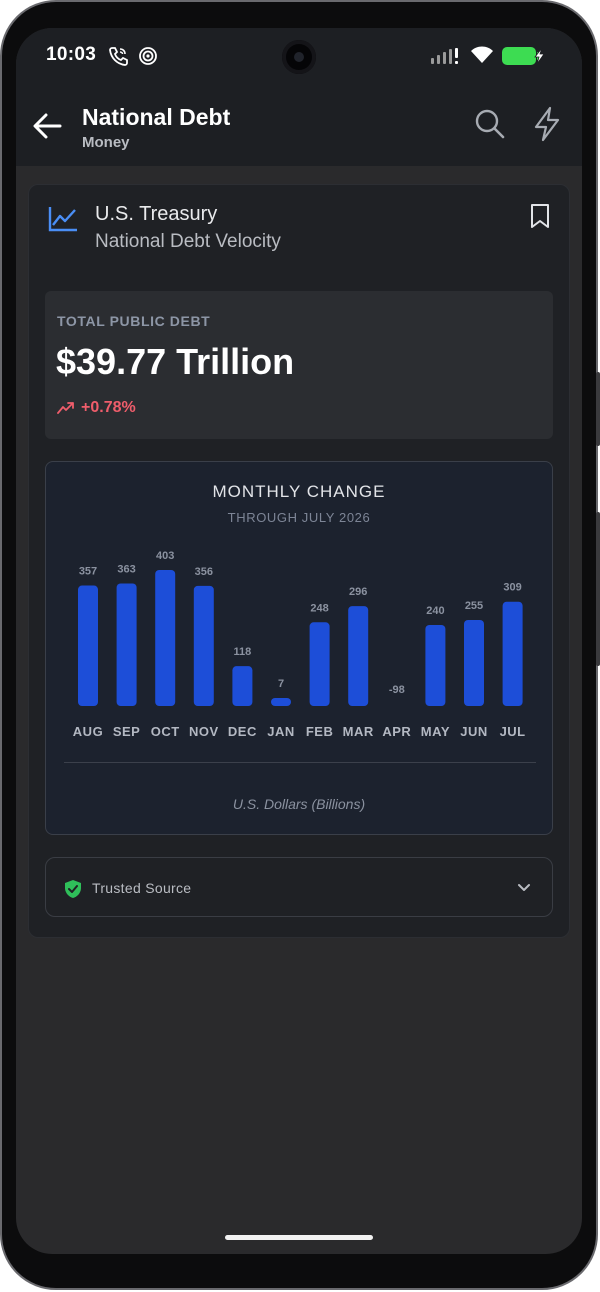  I want to click on month-label-mar: MAR, so click(358, 731).